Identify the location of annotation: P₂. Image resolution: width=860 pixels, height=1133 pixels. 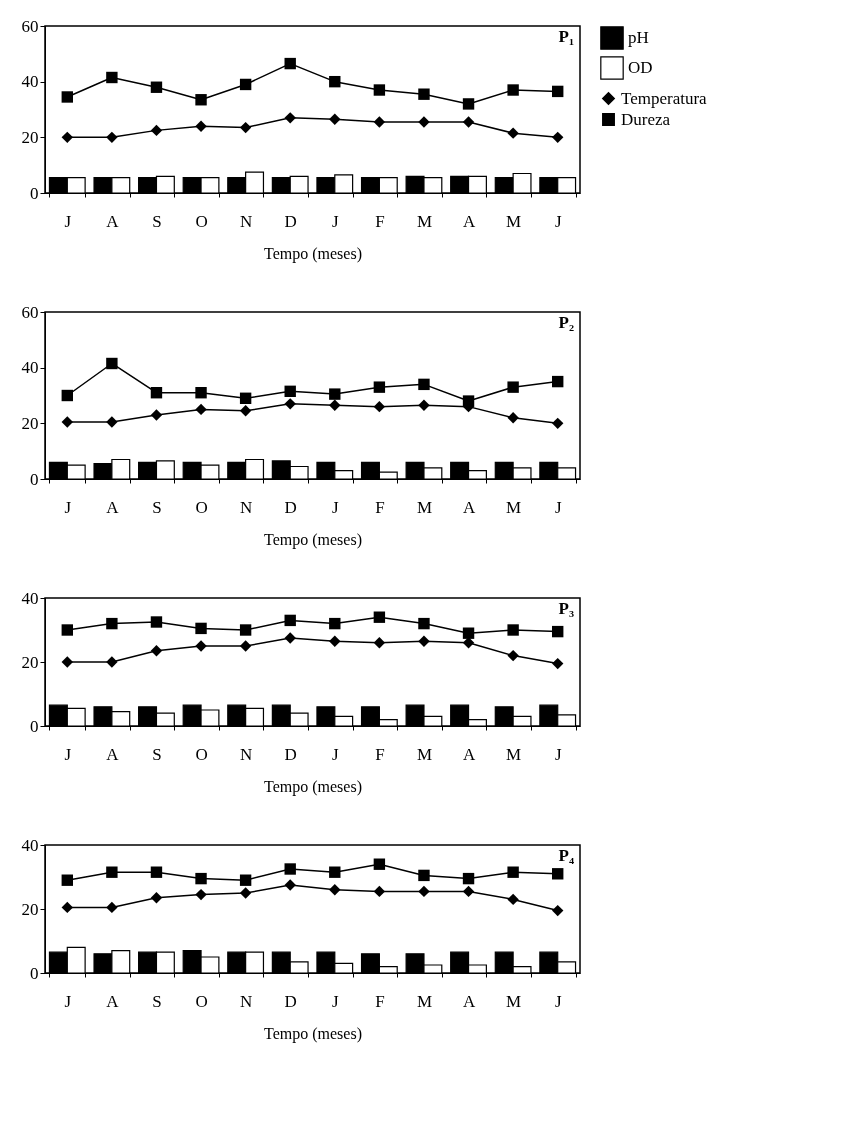
(566, 322).